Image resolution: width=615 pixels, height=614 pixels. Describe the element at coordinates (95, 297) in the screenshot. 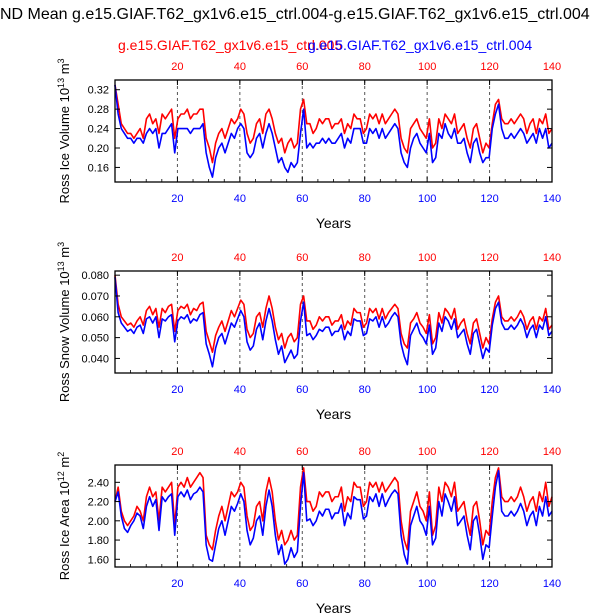

I see `y-tick-label: 0.070` at that location.